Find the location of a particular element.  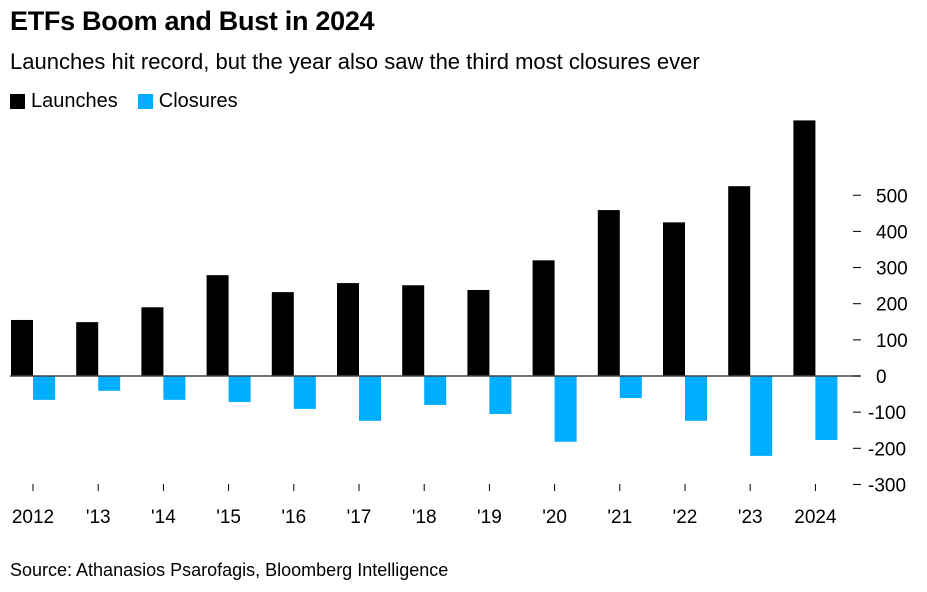

x-tick-label: '20 is located at coordinates (554, 517).